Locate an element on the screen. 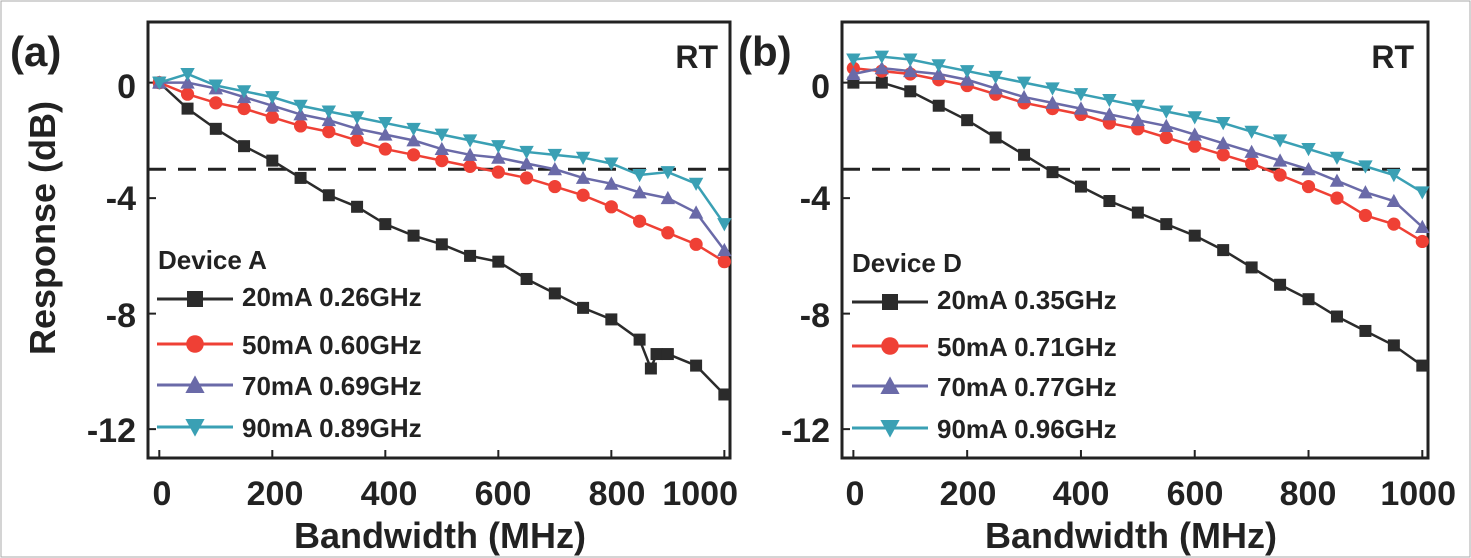 Image resolution: width=1471 pixels, height=558 pixels. panel-label-a: (a) is located at coordinates (35, 51).